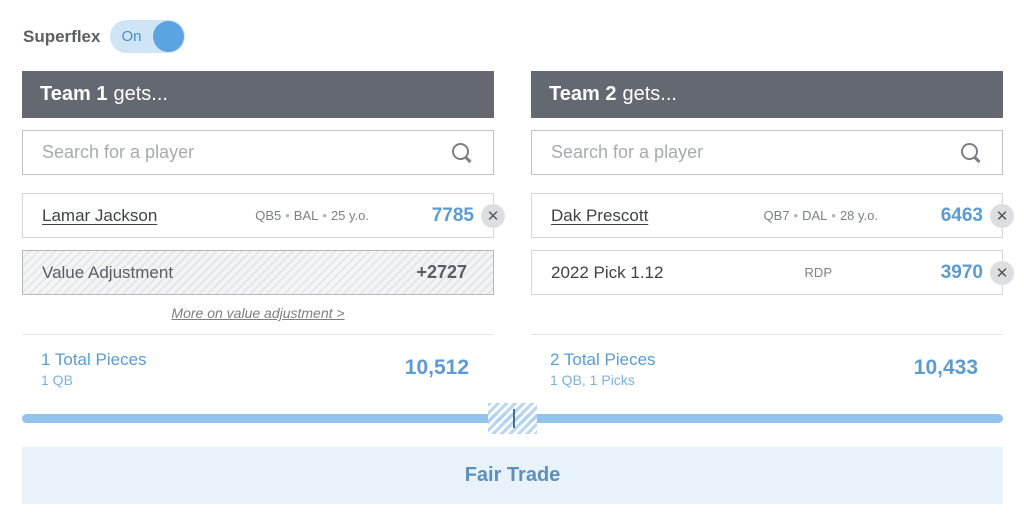  What do you see at coordinates (961, 215) in the screenshot?
I see `player-value: 6463` at bounding box center [961, 215].